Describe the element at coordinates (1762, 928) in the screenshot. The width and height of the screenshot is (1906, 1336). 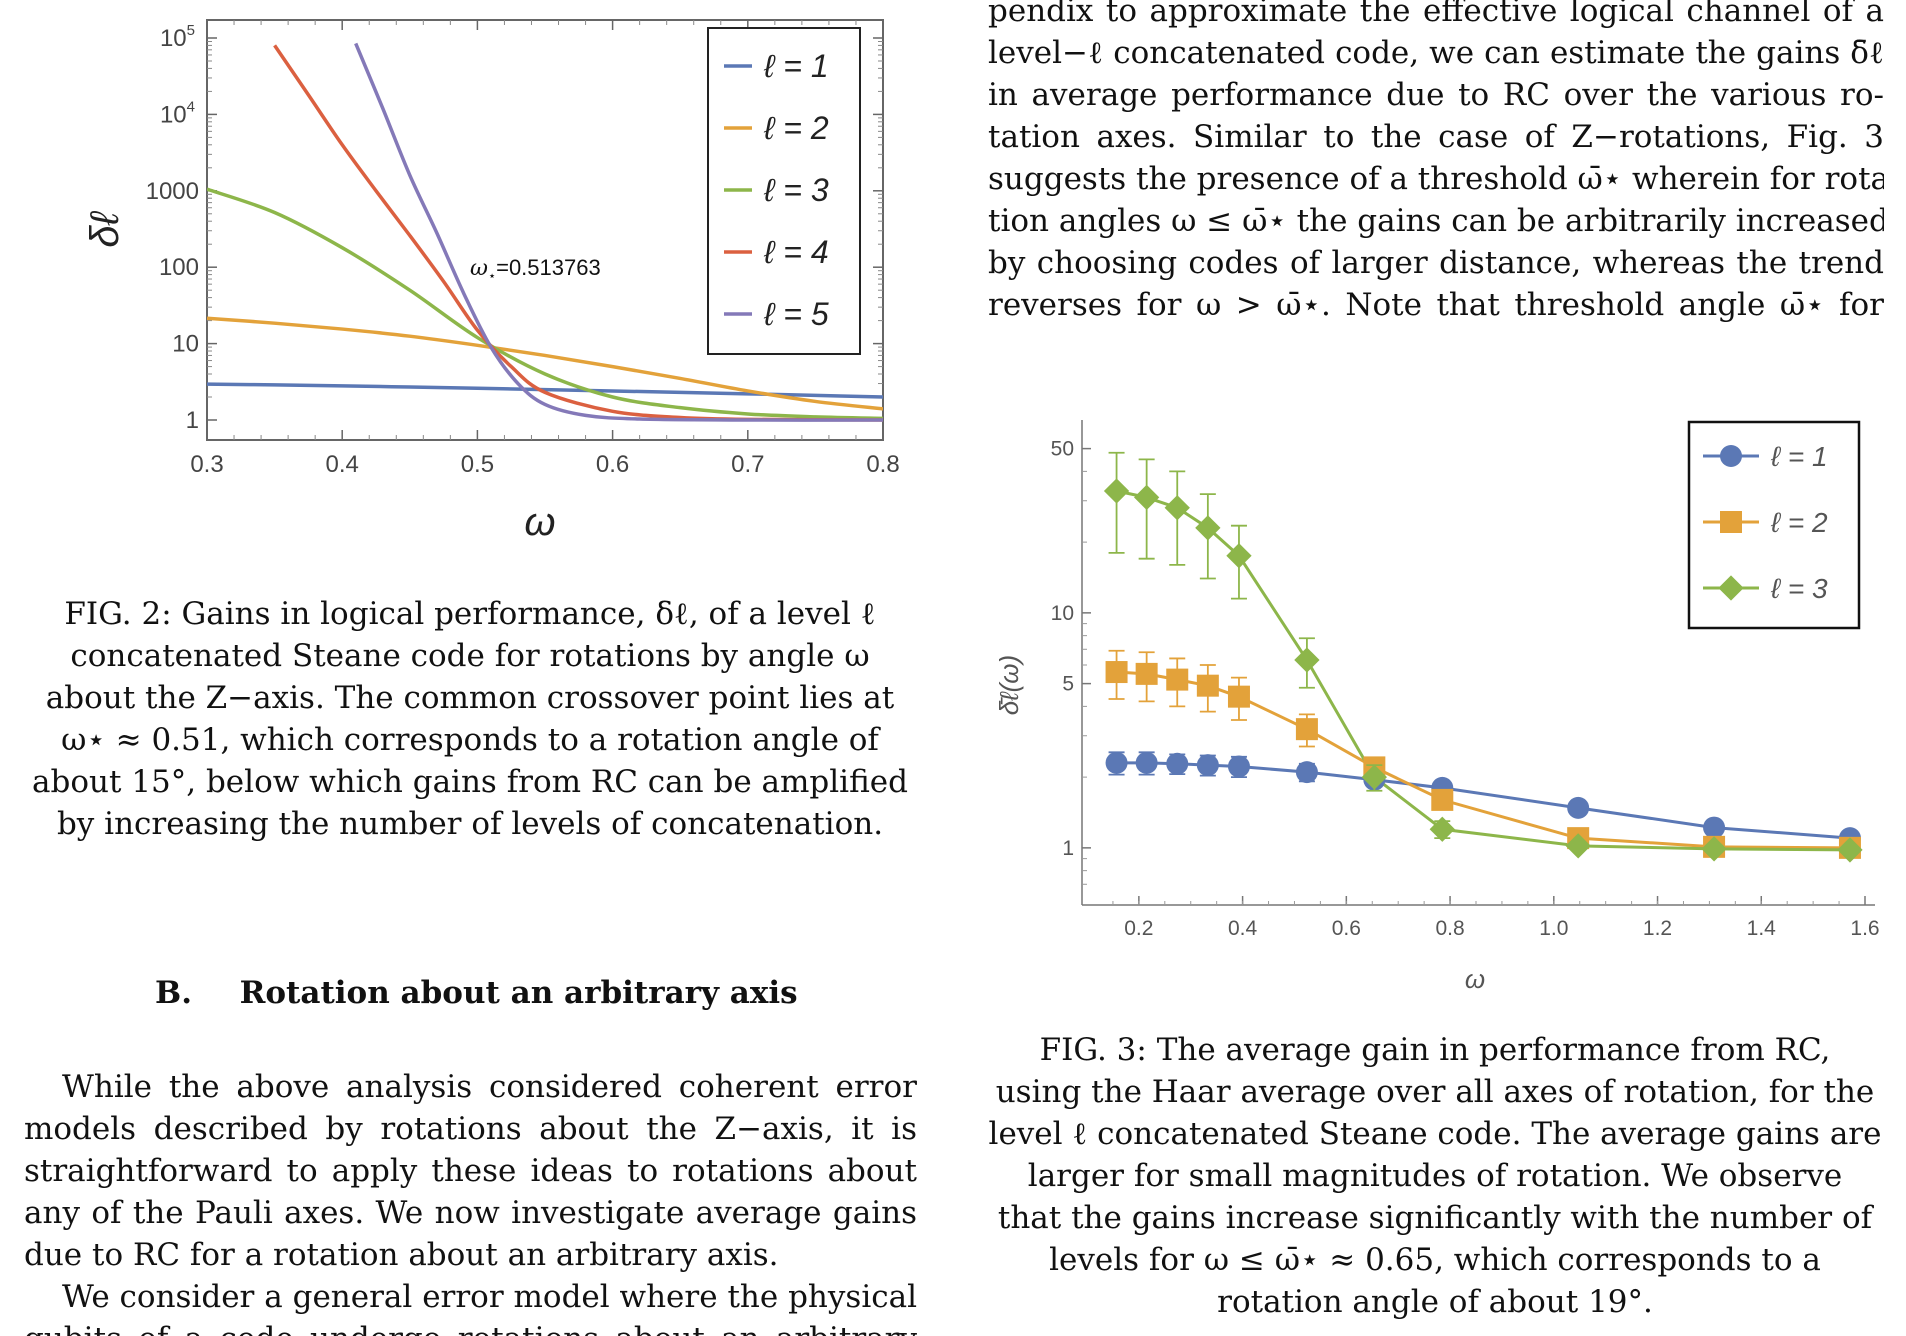
I see `x-tick-label: 1.4` at that location.